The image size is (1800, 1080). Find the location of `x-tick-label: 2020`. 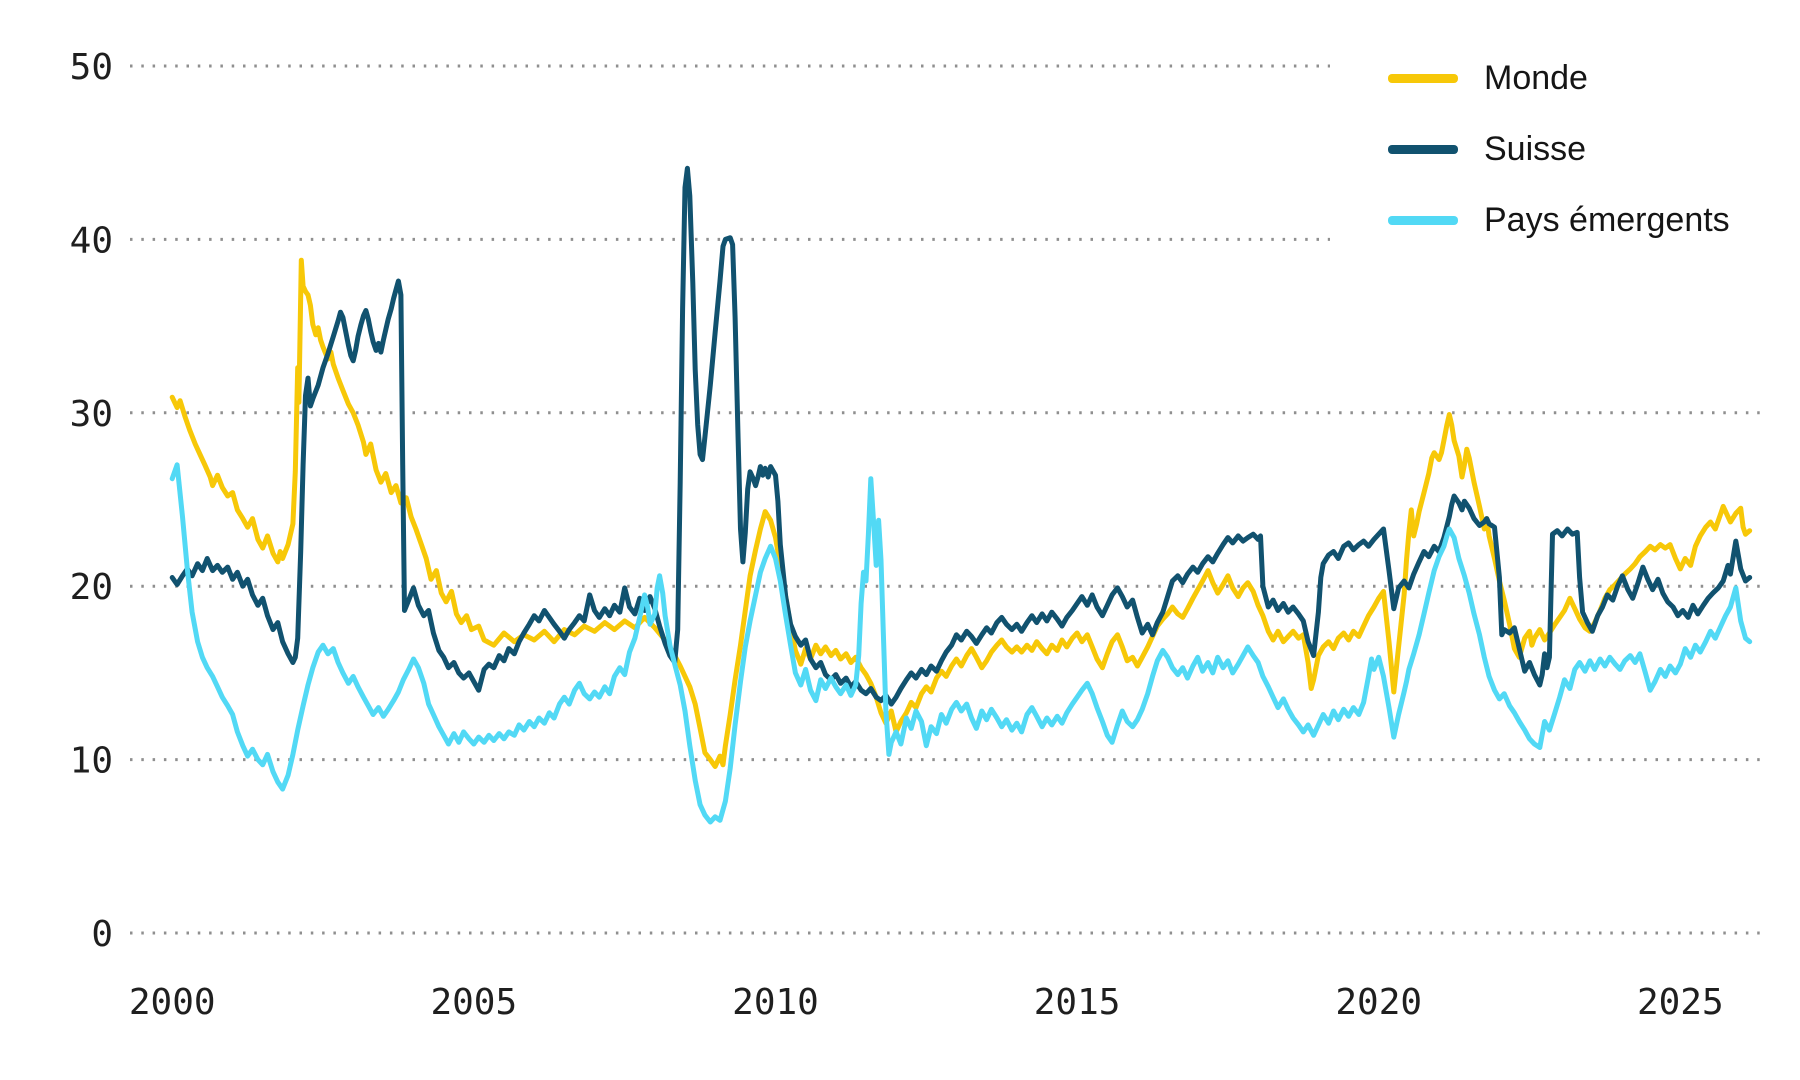

x-tick-label: 2020 is located at coordinates (1378, 1002).